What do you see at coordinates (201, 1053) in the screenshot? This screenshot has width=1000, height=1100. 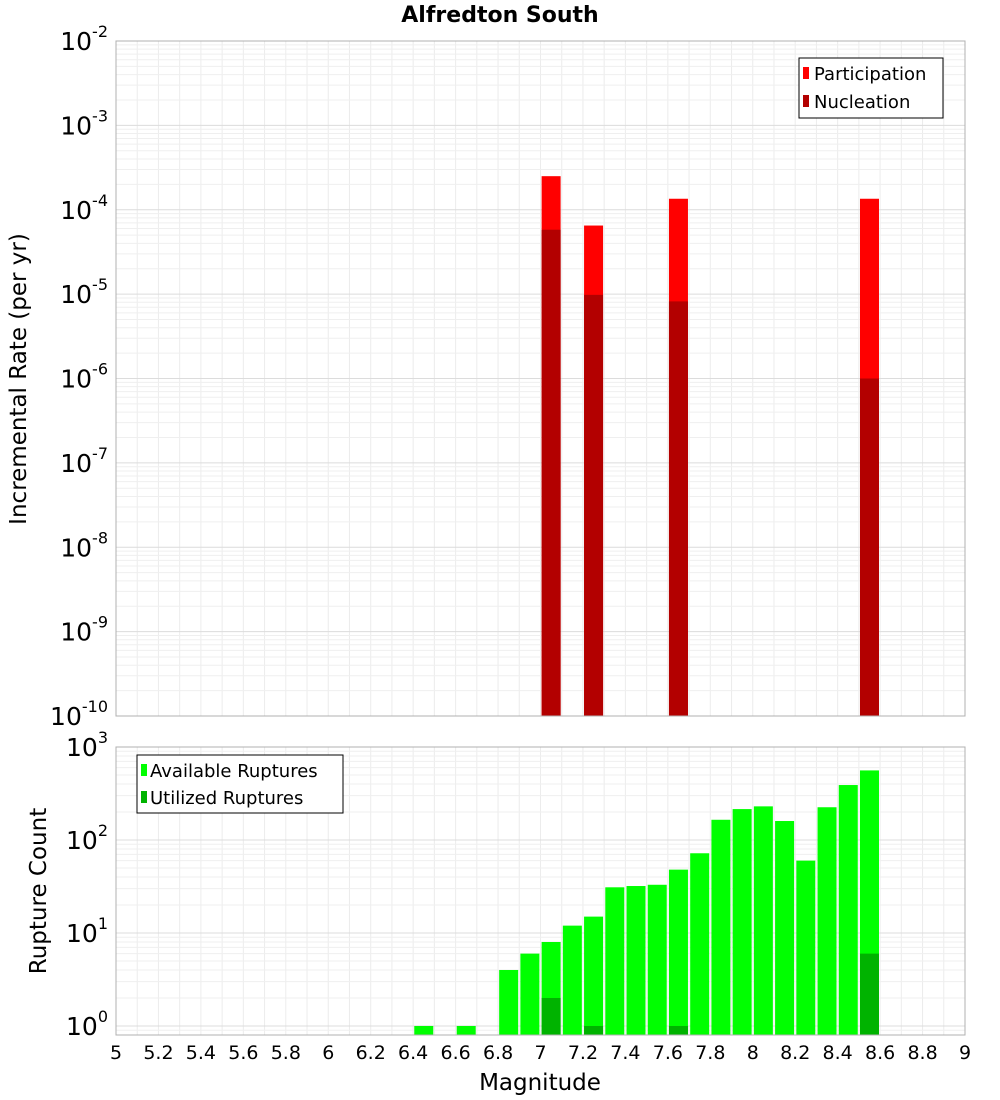 I see `x-tick-label: 5.4` at bounding box center [201, 1053].